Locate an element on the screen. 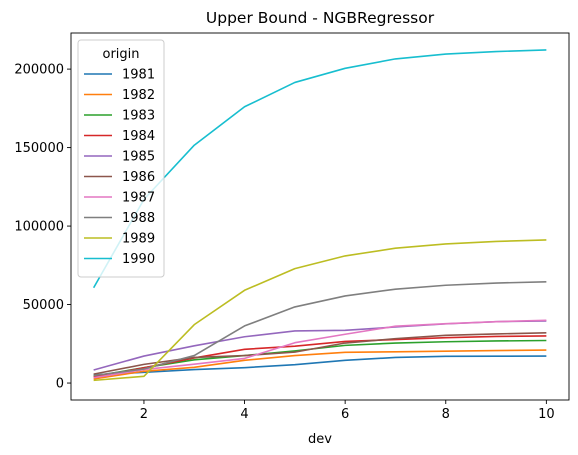 This screenshot has width=578, height=455. series-line-1982 is located at coordinates (320, 364).